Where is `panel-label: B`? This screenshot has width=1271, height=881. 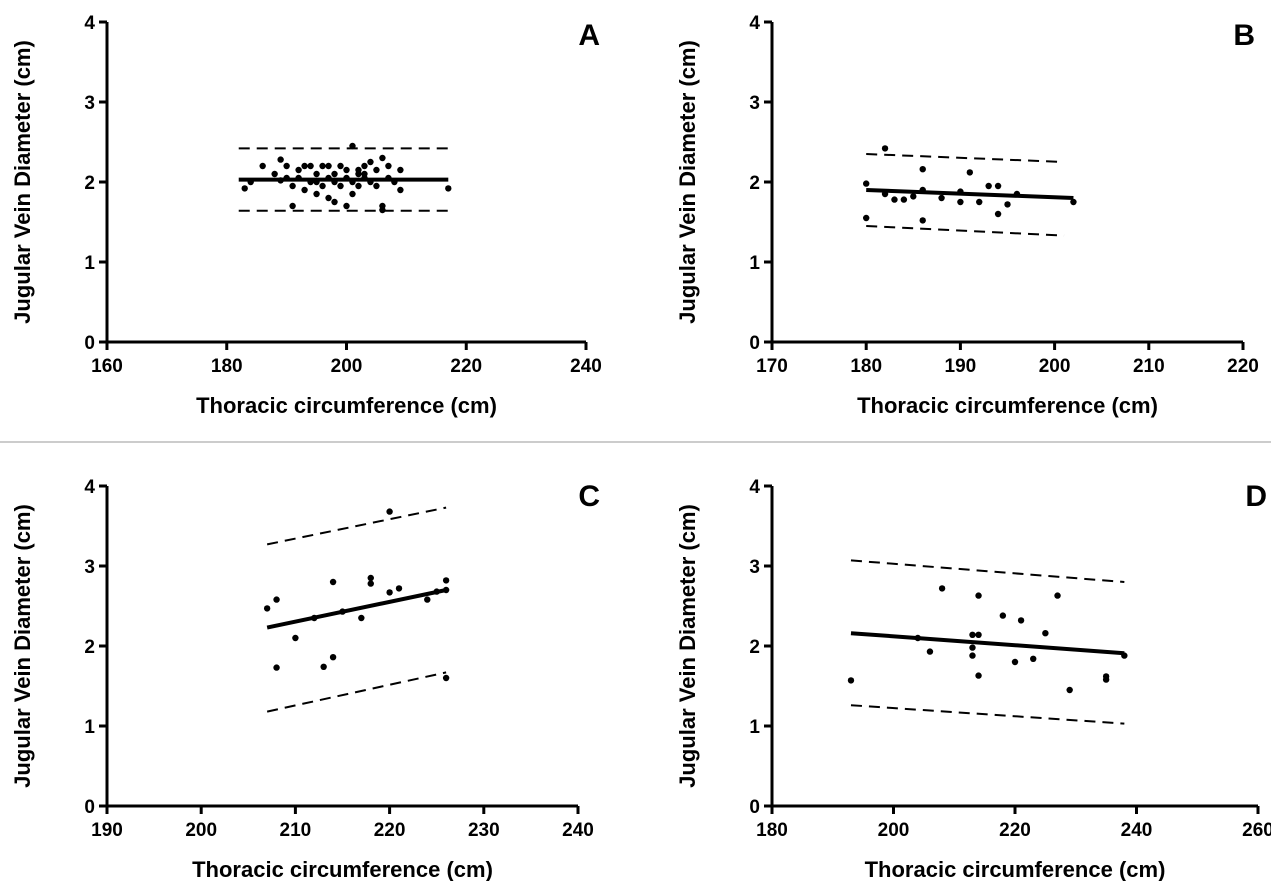 panel-label: B is located at coordinates (1244, 35).